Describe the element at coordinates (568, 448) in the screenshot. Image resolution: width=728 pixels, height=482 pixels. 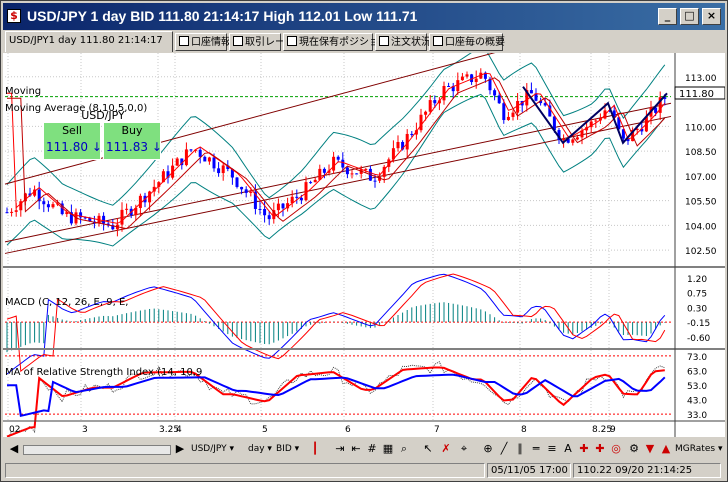
I see `text-tool-icon: A` at that location.